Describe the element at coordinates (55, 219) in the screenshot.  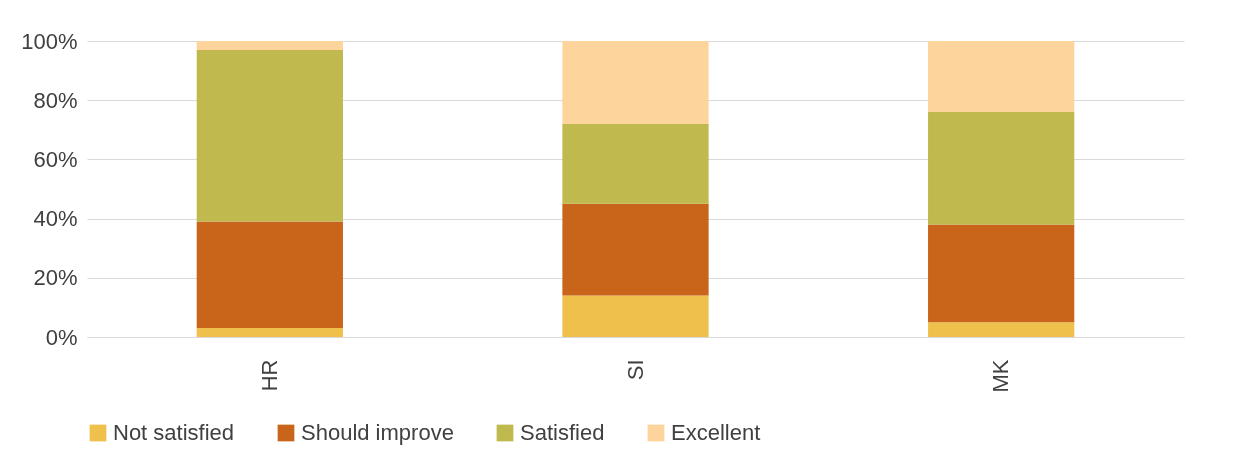
I see `y-tick-label: 40%` at that location.